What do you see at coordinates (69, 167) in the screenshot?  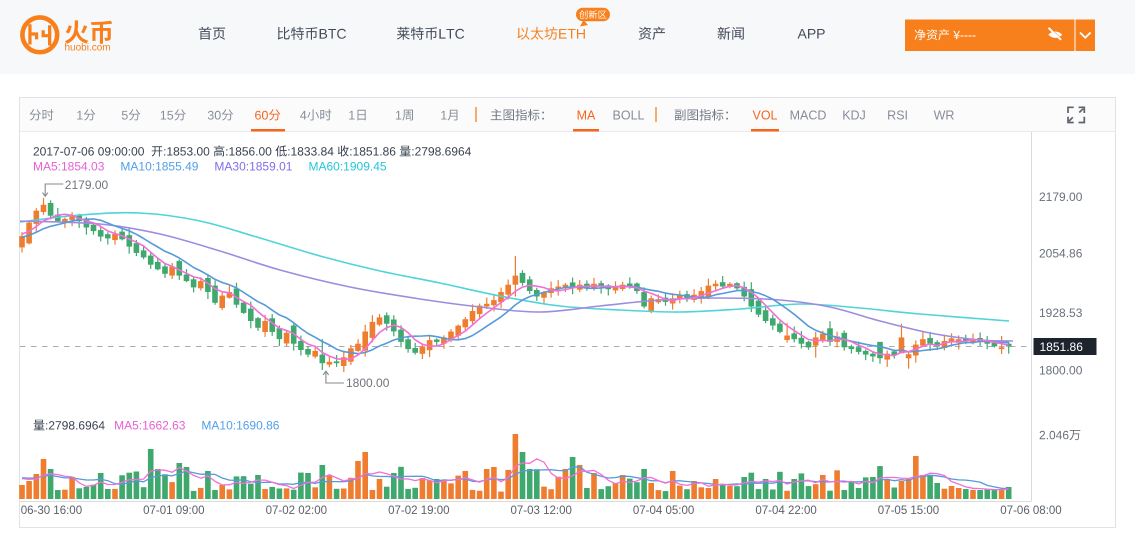 I see `svg-text: MA5:1854.03` at bounding box center [69, 167].